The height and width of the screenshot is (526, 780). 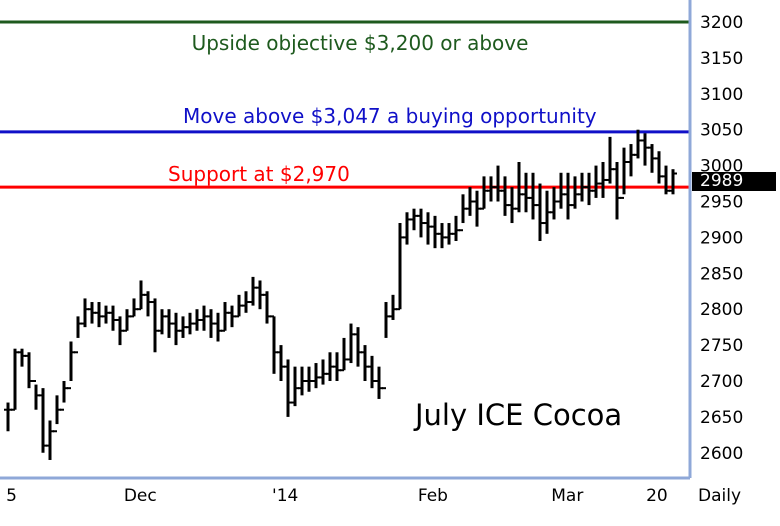 What do you see at coordinates (433, 496) in the screenshot?
I see `x-tick-label: Feb` at bounding box center [433, 496].